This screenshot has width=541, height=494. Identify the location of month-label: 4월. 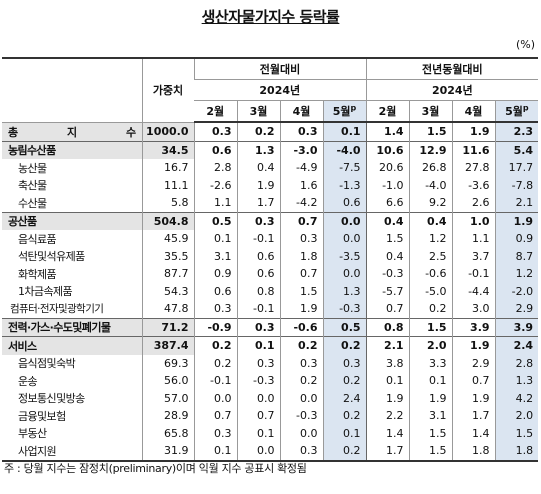
(473, 111).